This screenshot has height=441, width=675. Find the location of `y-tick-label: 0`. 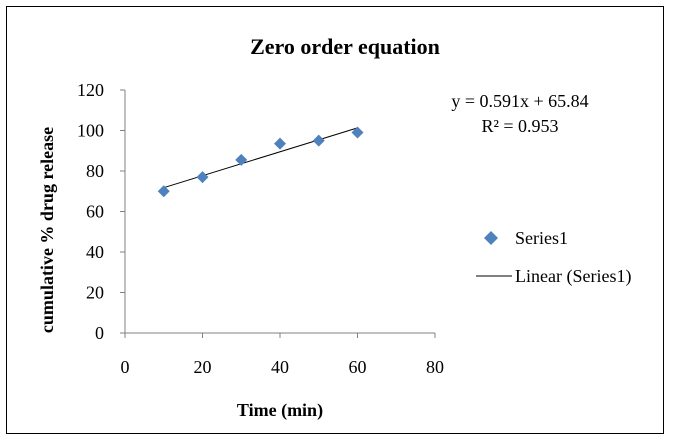

y-tick-label: 0 is located at coordinates (99, 333).